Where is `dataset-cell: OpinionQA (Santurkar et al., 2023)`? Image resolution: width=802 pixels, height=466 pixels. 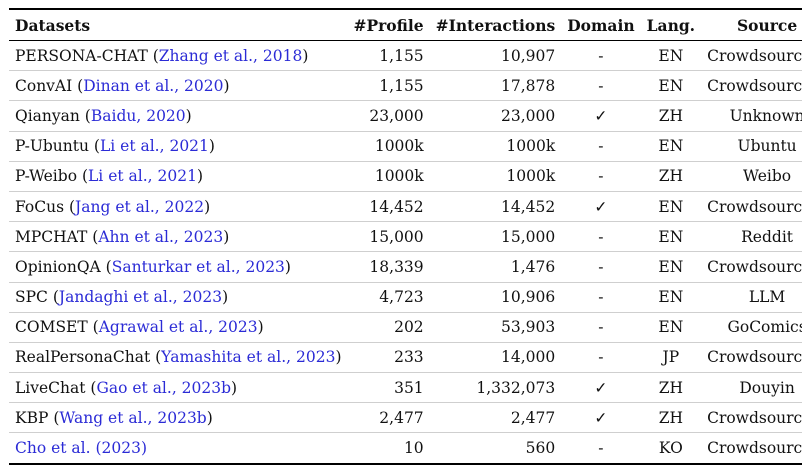 dataset-cell: OpinionQA (Santurkar et al., 2023) is located at coordinates (178, 267).